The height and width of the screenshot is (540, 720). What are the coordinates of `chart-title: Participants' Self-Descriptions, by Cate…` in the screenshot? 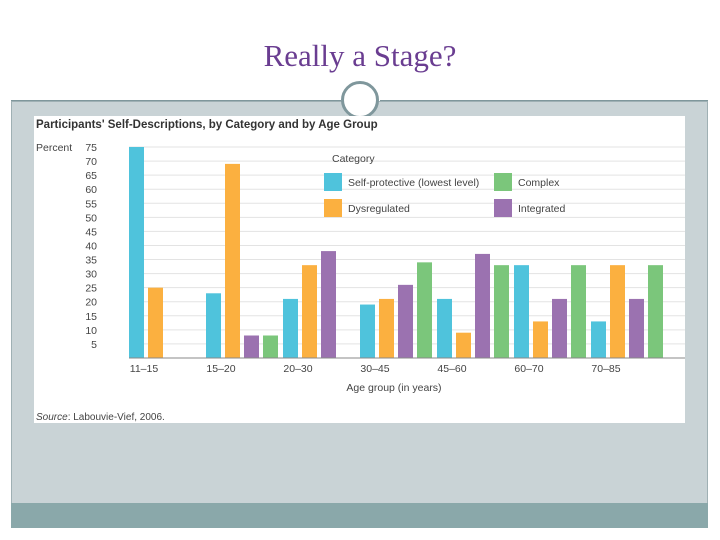 It's located at (207, 125).